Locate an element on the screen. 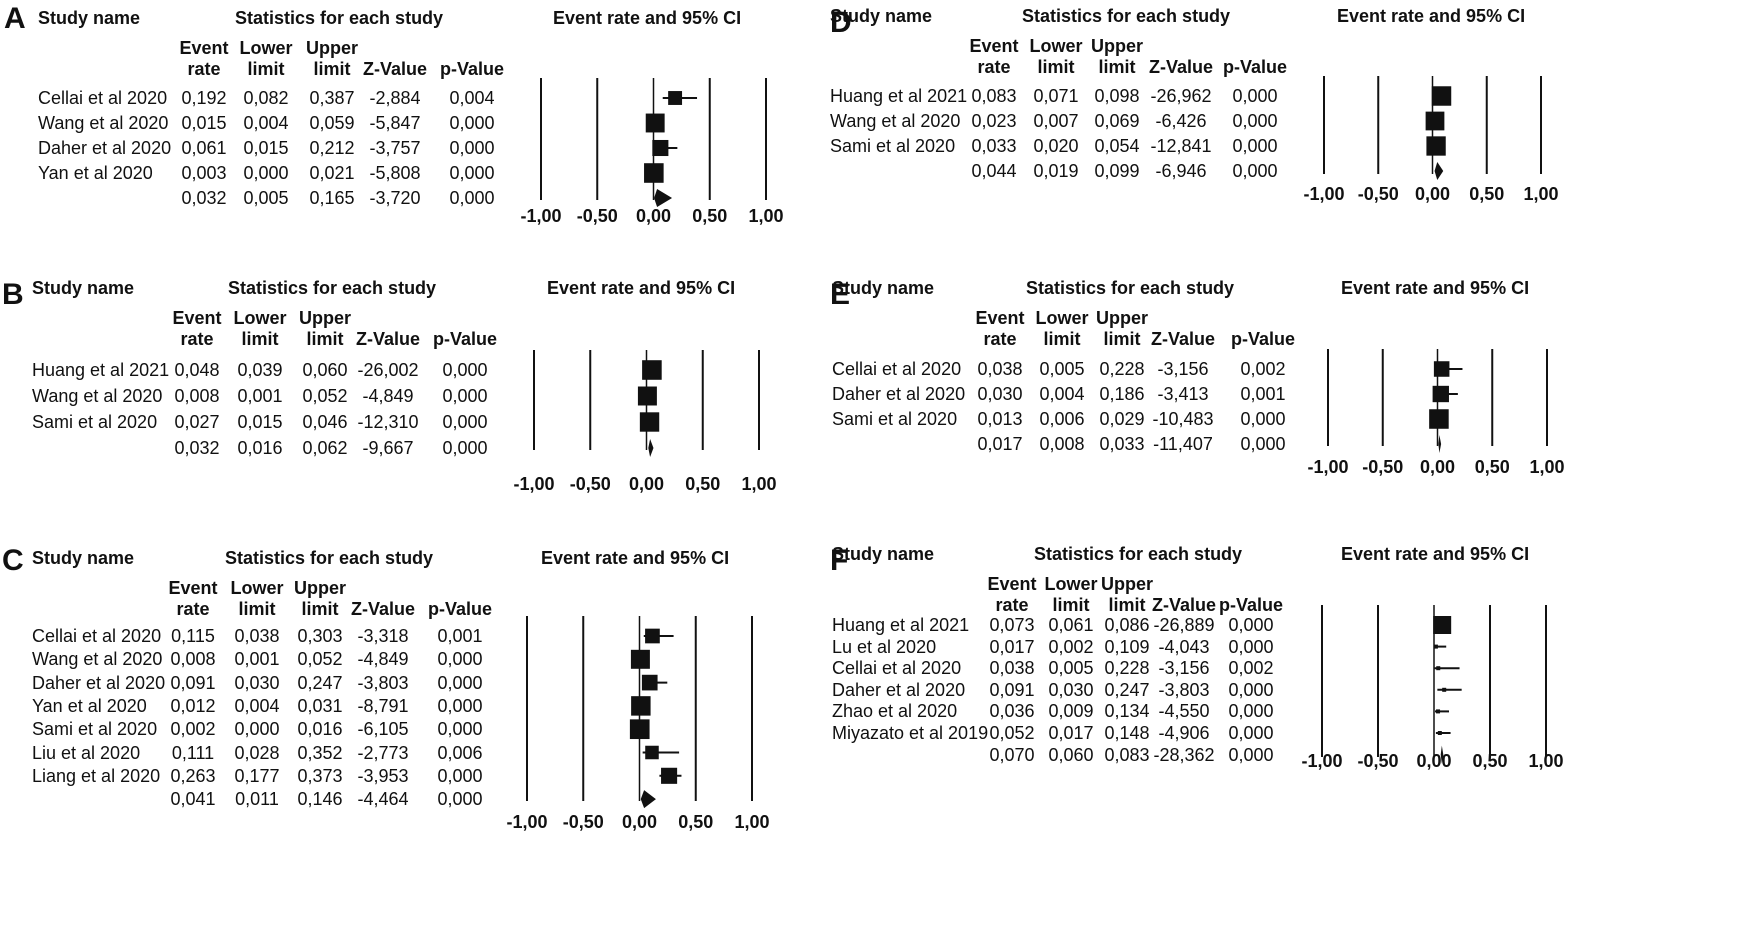 The image size is (1751, 940). z-value-cell: -3,953 is located at coordinates (383, 775).